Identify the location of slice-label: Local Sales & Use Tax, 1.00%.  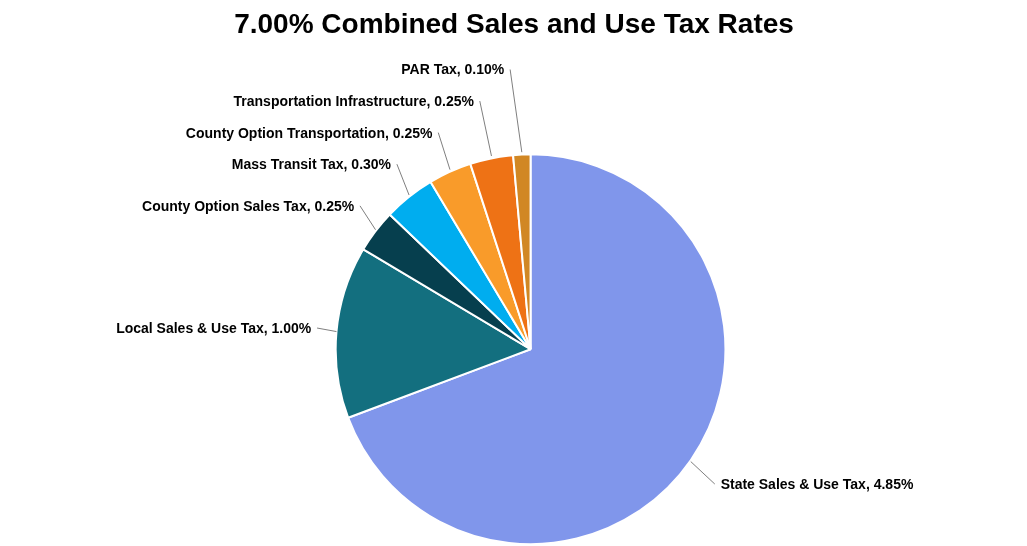
(214, 328).